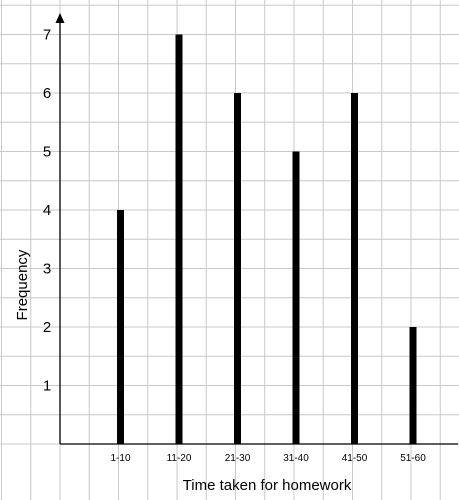 This screenshot has height=500, width=459. What do you see at coordinates (47, 386) in the screenshot?
I see `y-tick-label: 1` at bounding box center [47, 386].